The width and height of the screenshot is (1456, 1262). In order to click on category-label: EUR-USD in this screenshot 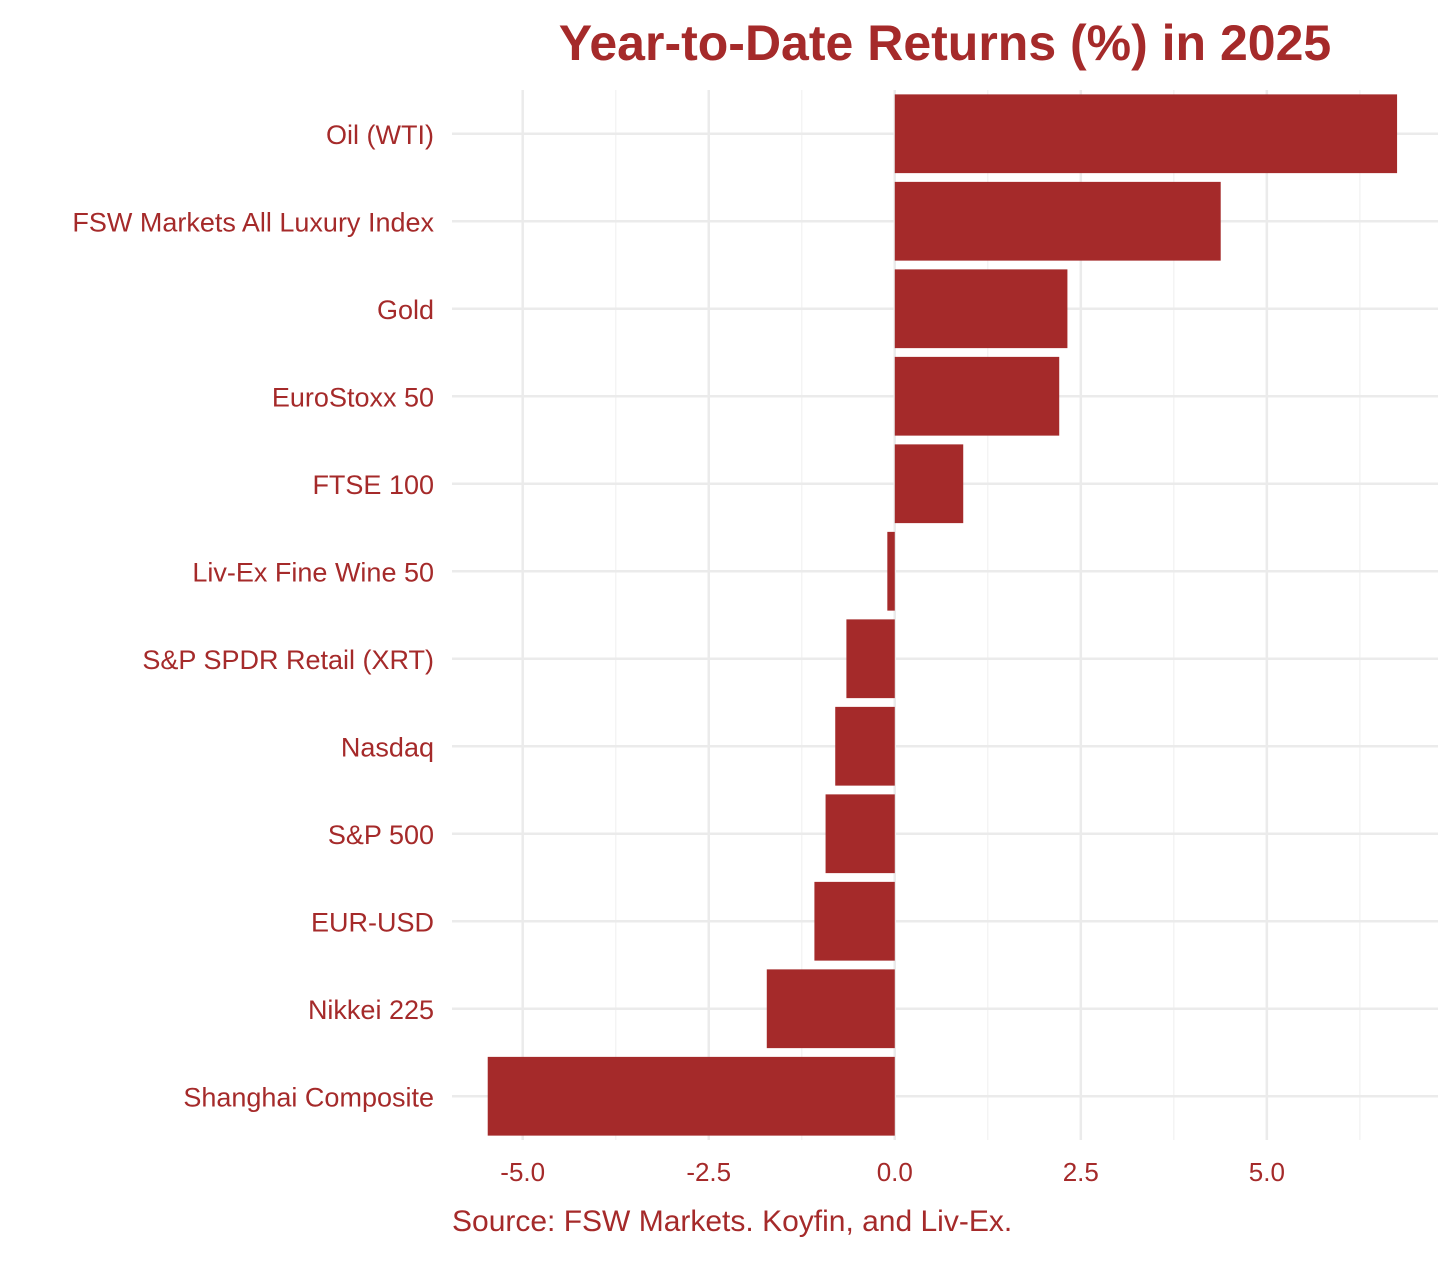, I will do `click(372, 922)`.